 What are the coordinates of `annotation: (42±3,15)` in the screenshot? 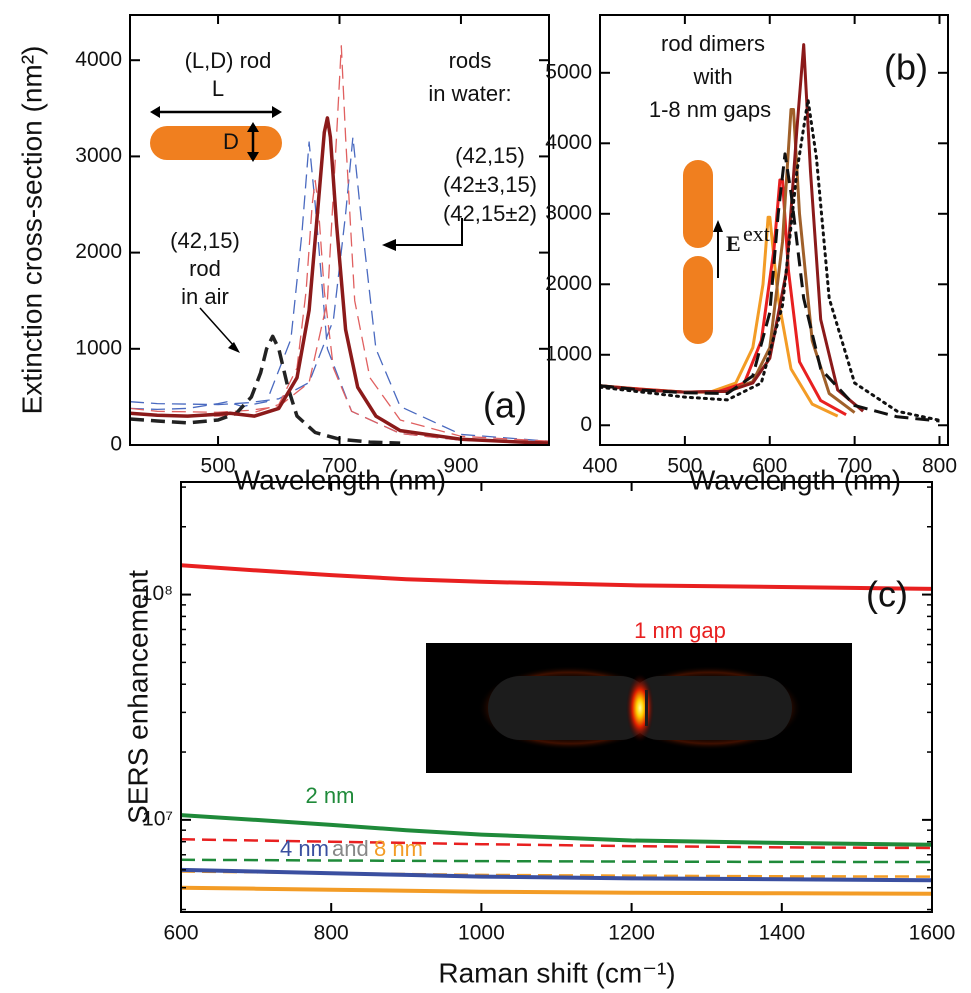 It's located at (490, 184).